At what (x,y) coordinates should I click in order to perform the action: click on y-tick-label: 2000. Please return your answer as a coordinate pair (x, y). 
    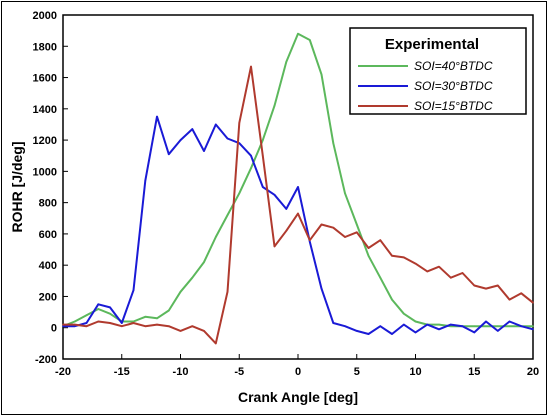
    Looking at the image, I should click on (45, 16).